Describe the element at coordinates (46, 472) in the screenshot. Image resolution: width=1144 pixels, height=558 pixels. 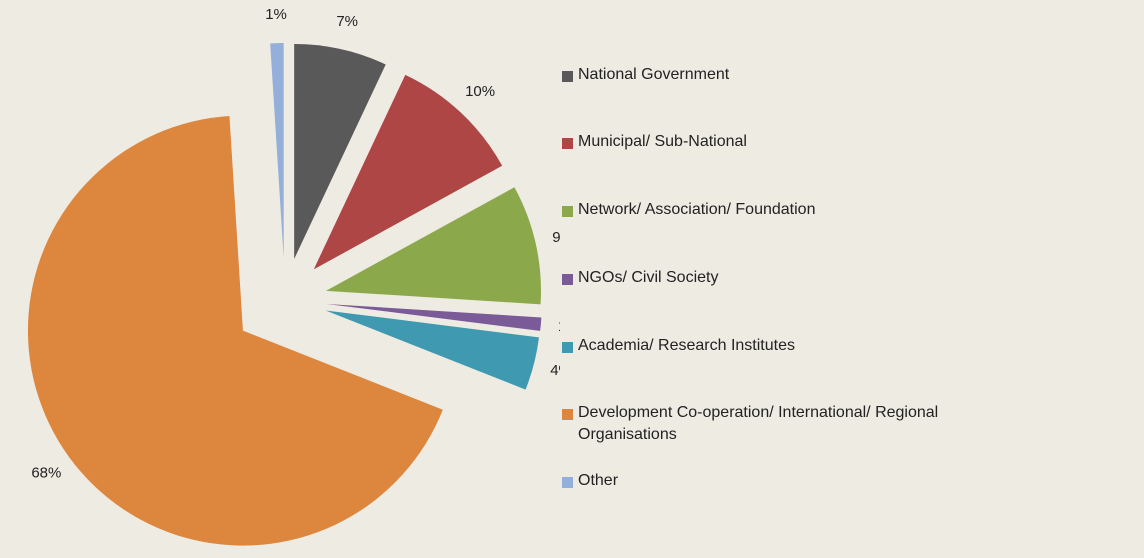
I see `data-label: 68%` at that location.